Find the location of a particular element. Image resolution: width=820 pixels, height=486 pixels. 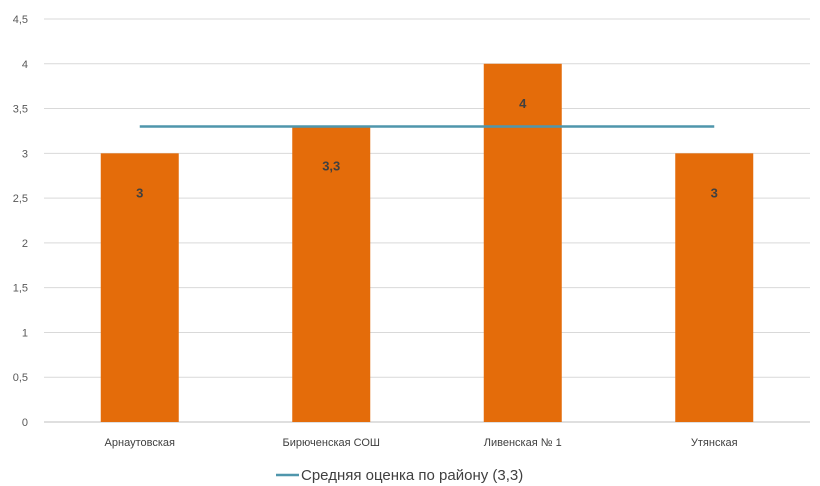

data-label: 3,3 is located at coordinates (331, 165).